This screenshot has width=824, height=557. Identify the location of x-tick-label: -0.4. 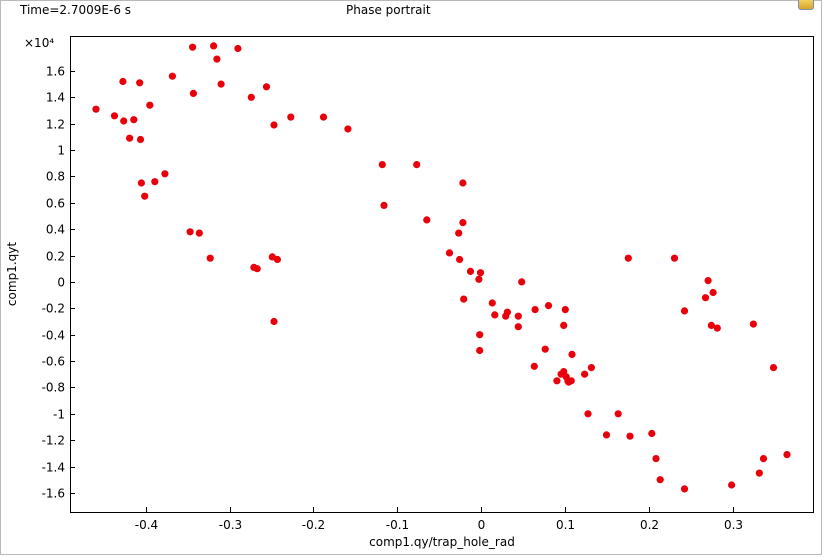
(146, 525).